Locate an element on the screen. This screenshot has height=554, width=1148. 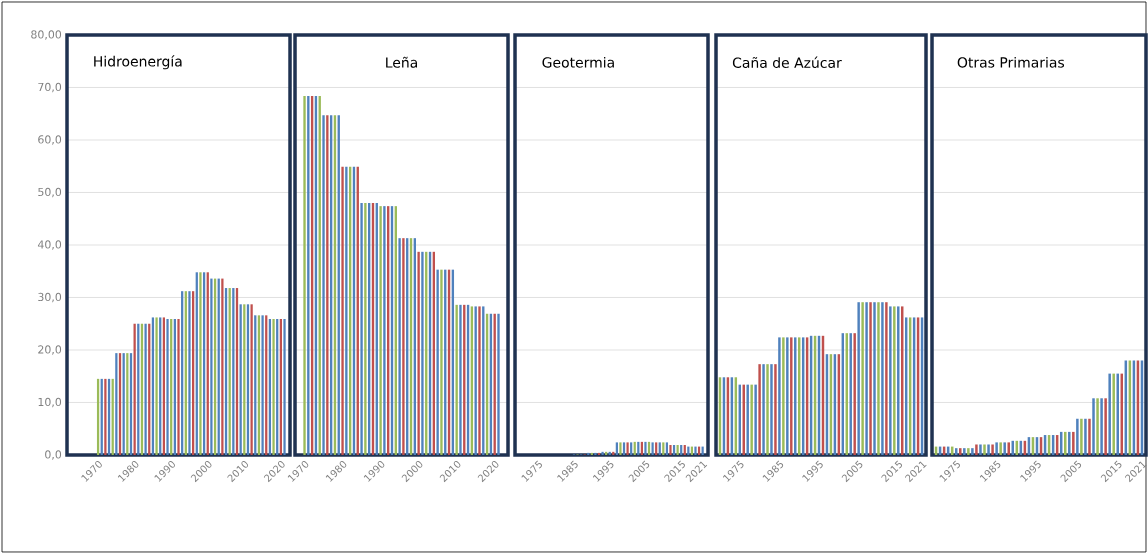
text: Geotermia is located at coordinates (578, 62).